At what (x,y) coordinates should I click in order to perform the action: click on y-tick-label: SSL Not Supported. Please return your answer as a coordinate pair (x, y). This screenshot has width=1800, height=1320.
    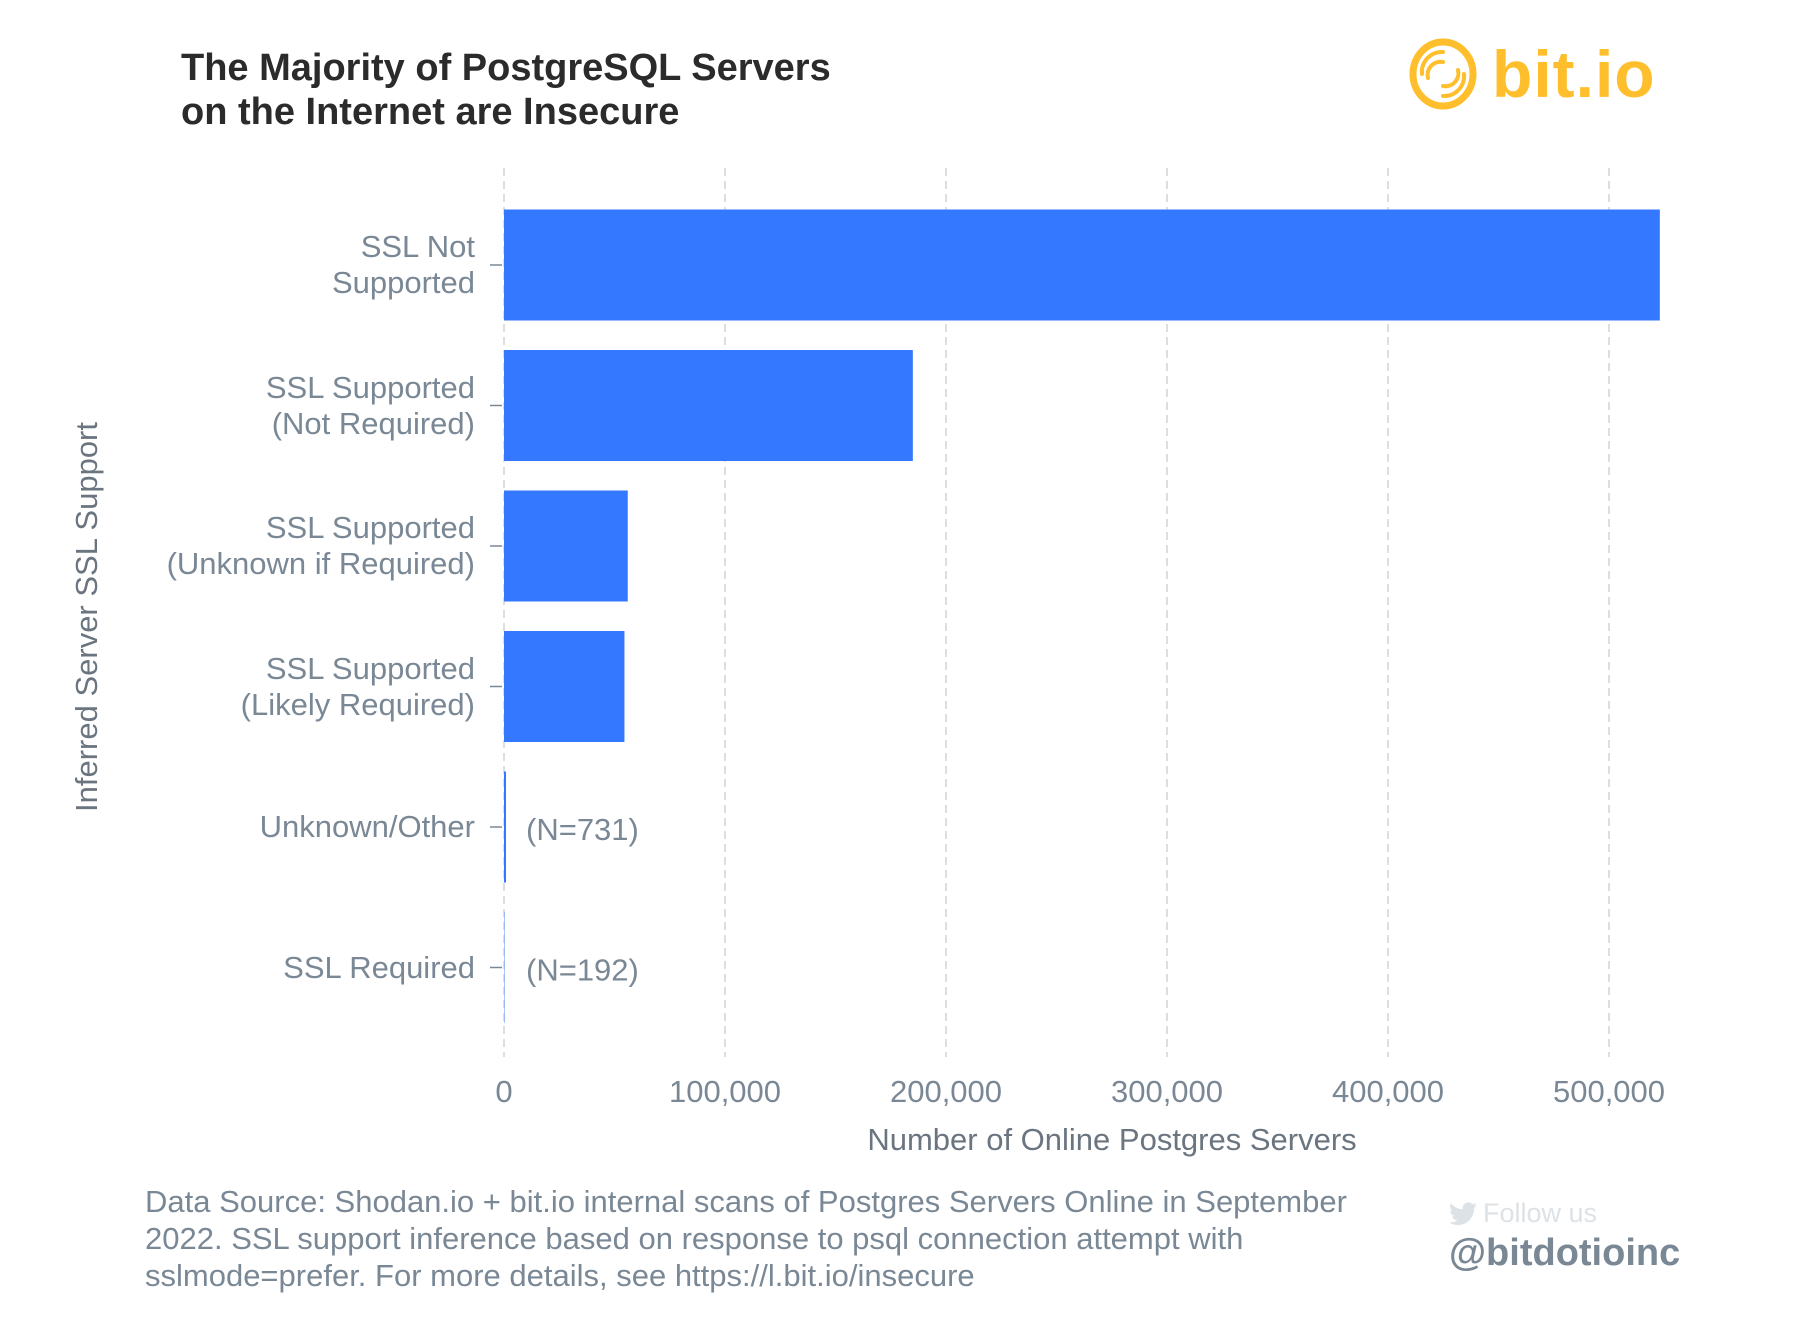
    Looking at the image, I should click on (403, 265).